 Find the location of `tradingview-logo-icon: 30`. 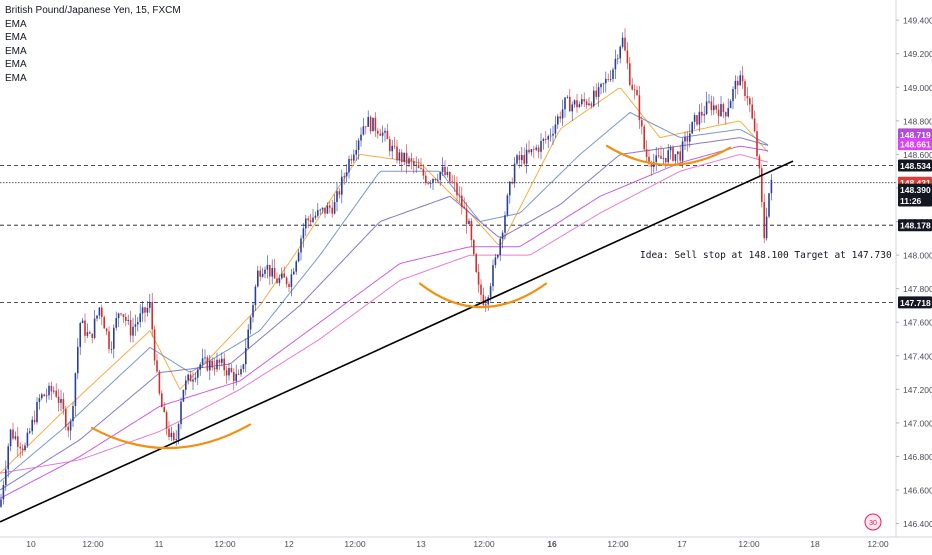

tradingview-logo-icon: 30 is located at coordinates (873, 522).